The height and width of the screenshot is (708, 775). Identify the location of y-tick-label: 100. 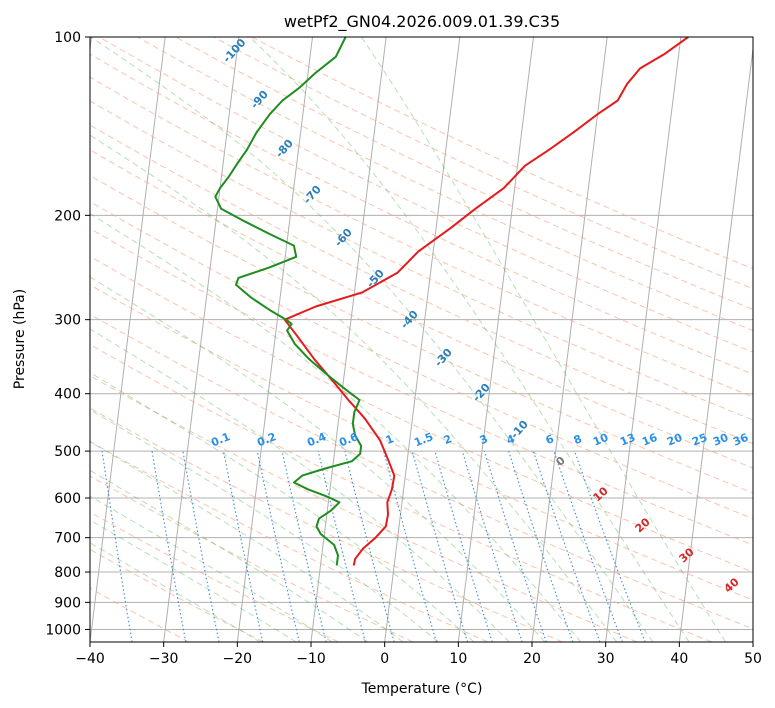
(67, 38).